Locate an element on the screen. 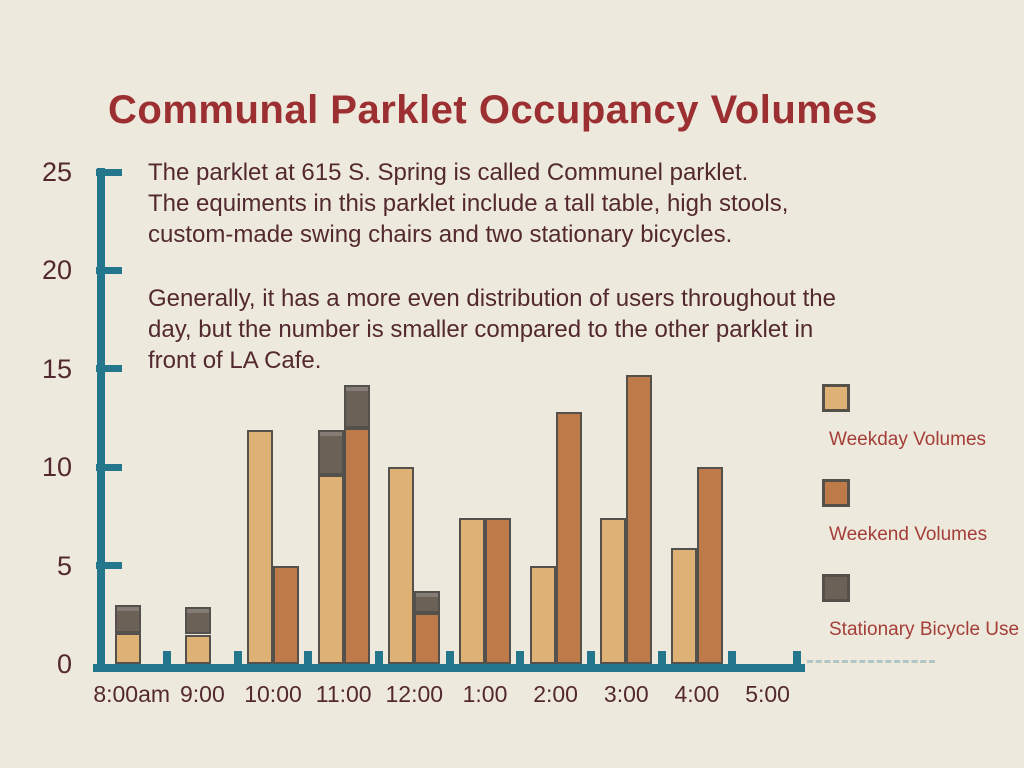  x-axis-label: 3:00 is located at coordinates (626, 694).